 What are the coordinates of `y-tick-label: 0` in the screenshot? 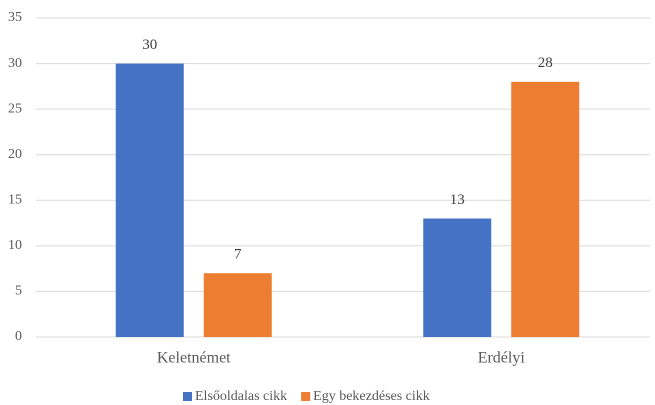 It's located at (18, 336).